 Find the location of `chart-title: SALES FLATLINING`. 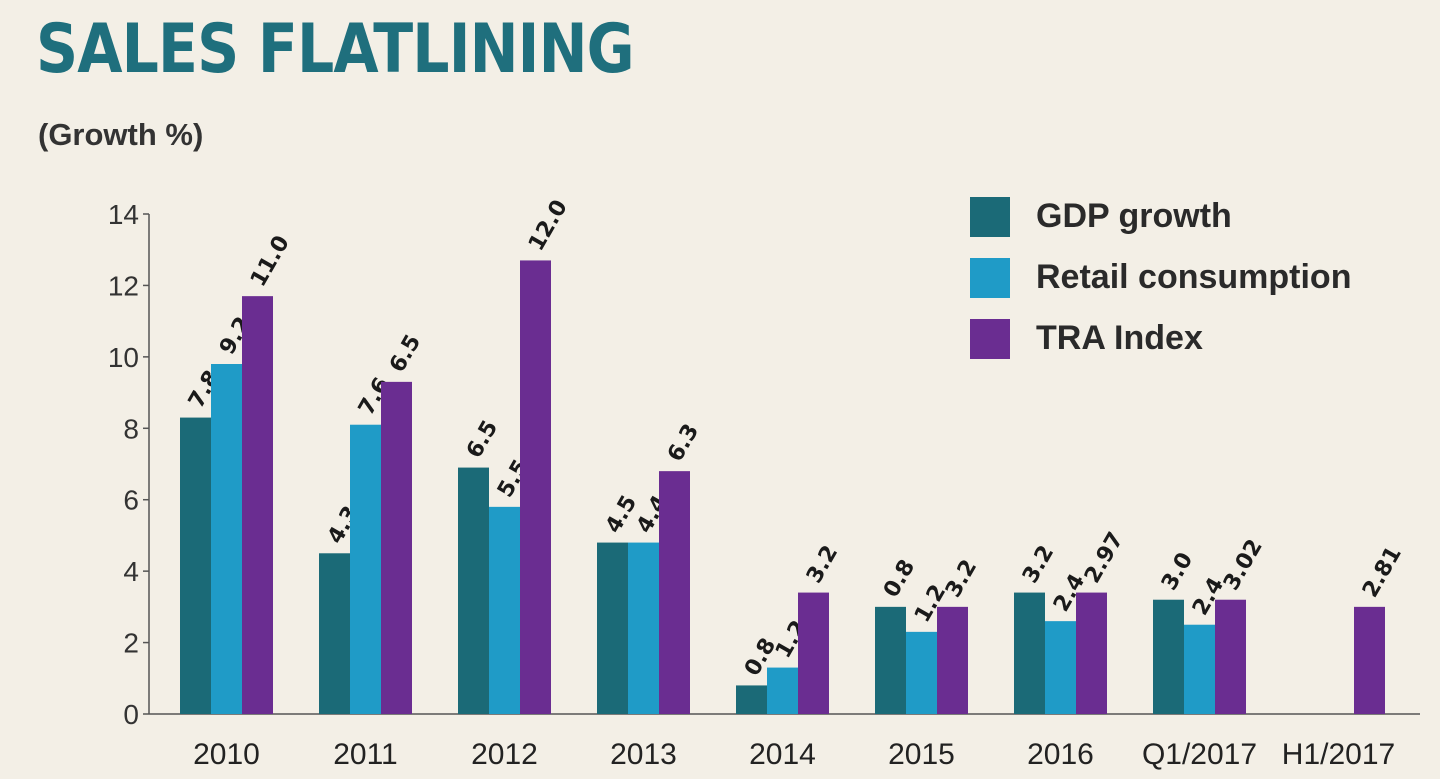

chart-title: SALES FLATLINING is located at coordinates (335, 49).